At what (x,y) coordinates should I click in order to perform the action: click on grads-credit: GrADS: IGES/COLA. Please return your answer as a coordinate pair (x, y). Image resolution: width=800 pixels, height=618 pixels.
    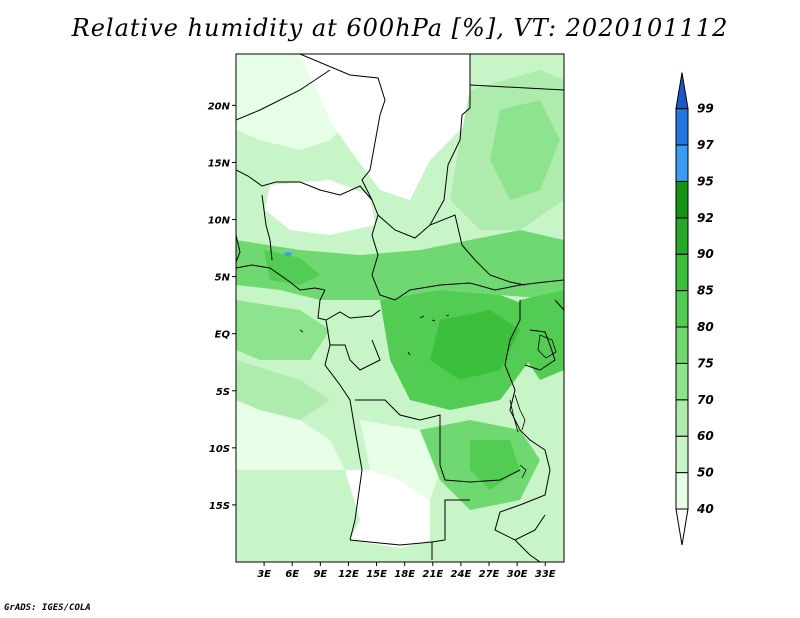
    Looking at the image, I should click on (47, 608).